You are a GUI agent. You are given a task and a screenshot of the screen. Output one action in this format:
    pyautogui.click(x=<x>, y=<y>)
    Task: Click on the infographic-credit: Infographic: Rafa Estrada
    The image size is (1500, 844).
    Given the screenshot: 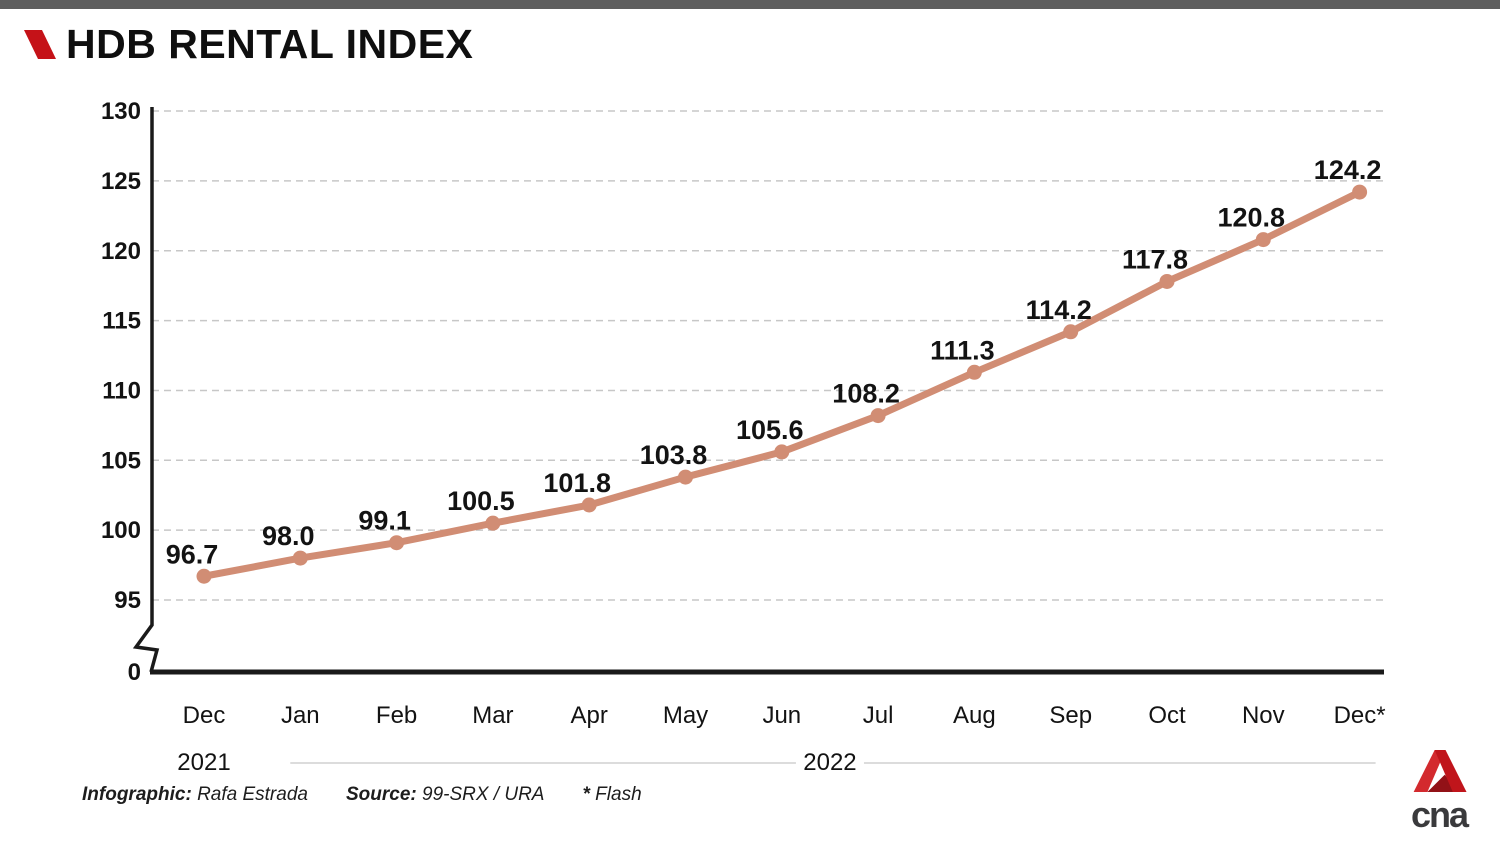 What is the action you would take?
    pyautogui.click(x=195, y=795)
    